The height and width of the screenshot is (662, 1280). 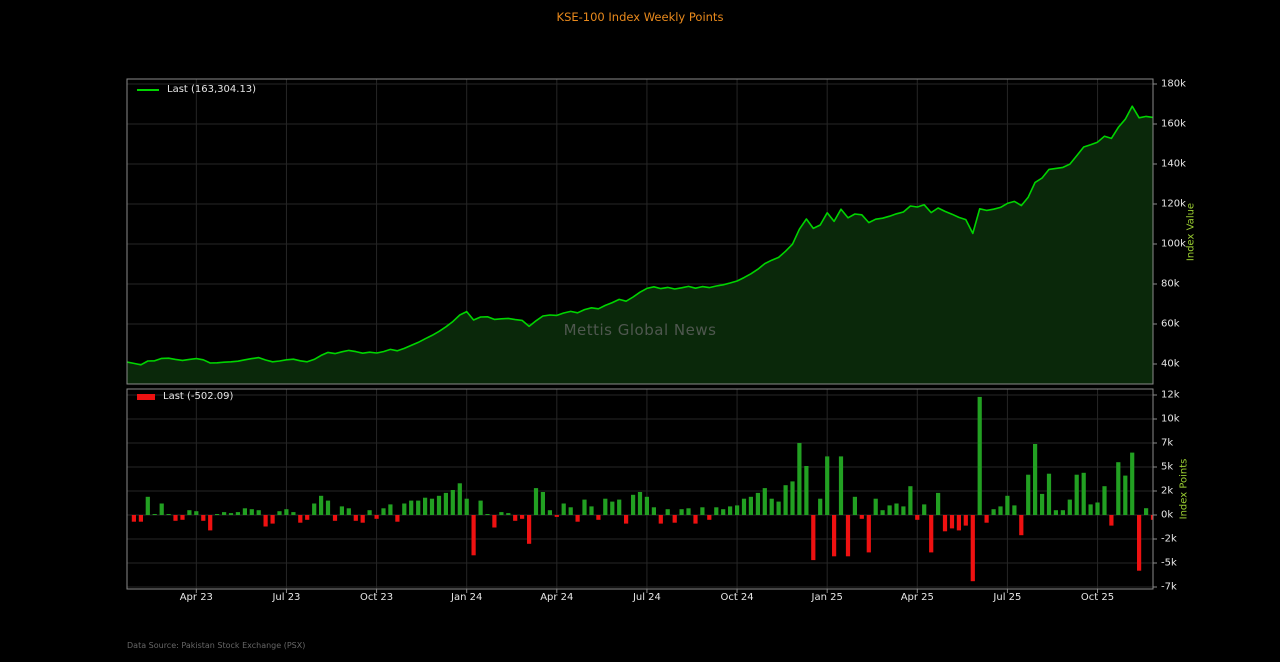 I want to click on legend-index-value-label: Last (163,304.13), so click(x=212, y=89).